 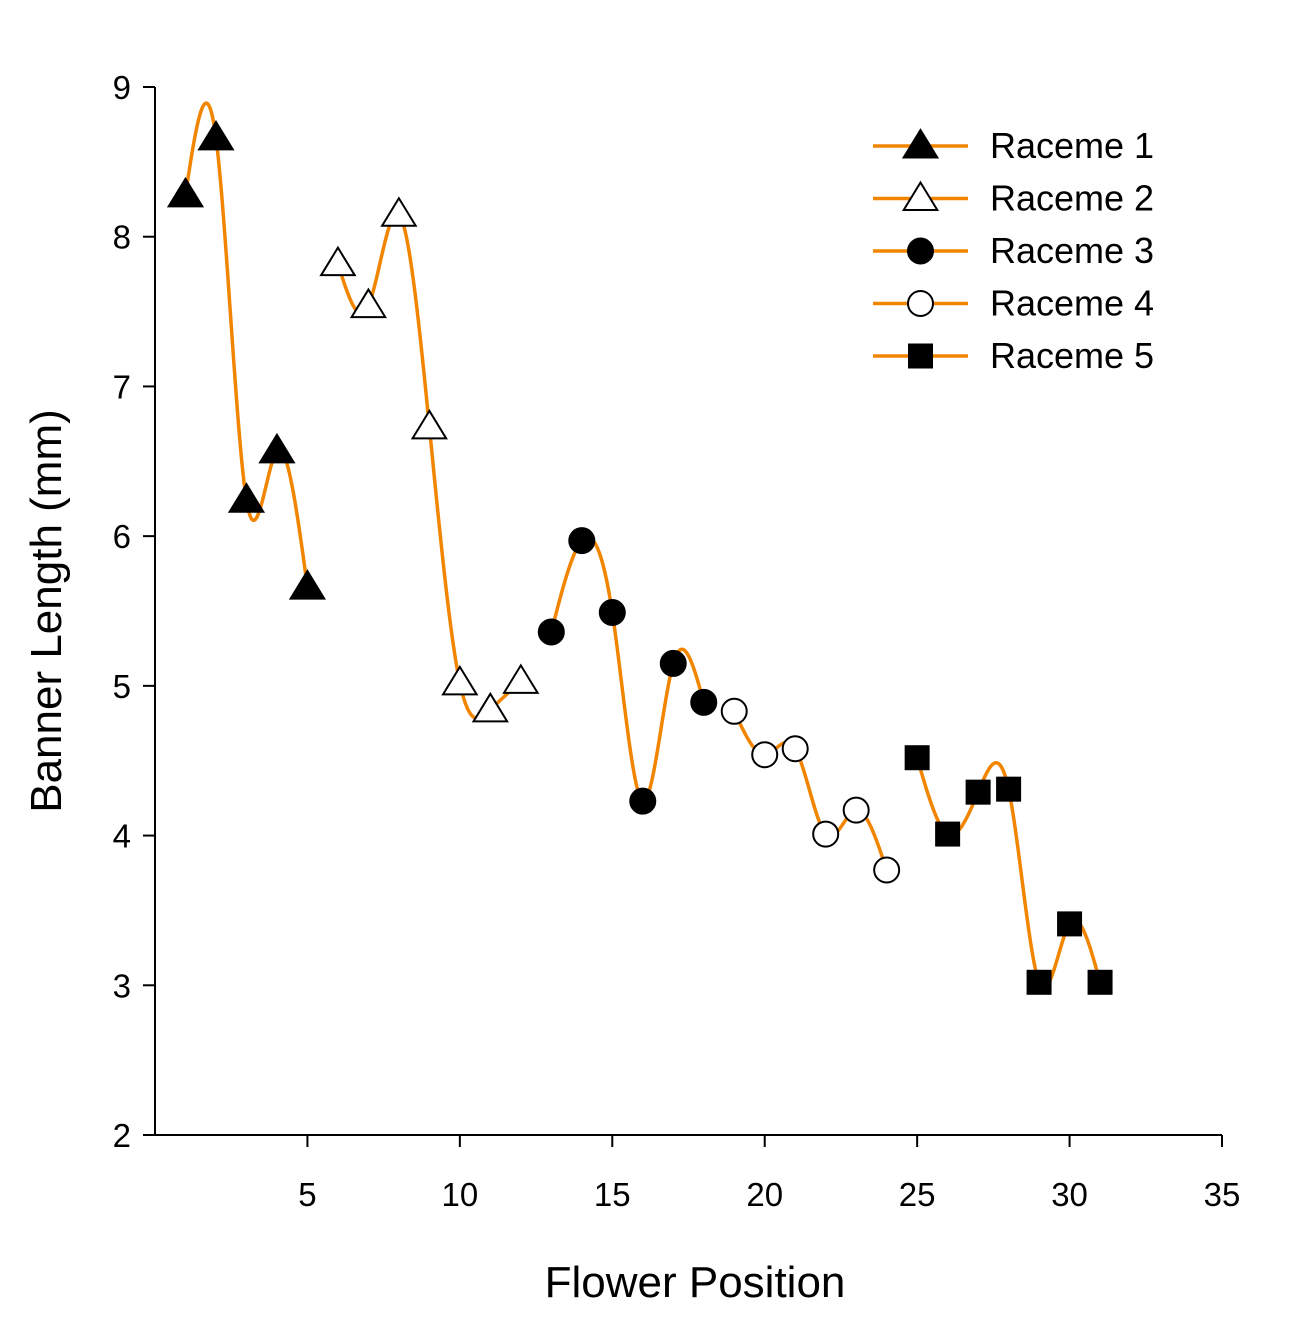 I want to click on legend-item: Raceme 3, so click(x=1013, y=250).